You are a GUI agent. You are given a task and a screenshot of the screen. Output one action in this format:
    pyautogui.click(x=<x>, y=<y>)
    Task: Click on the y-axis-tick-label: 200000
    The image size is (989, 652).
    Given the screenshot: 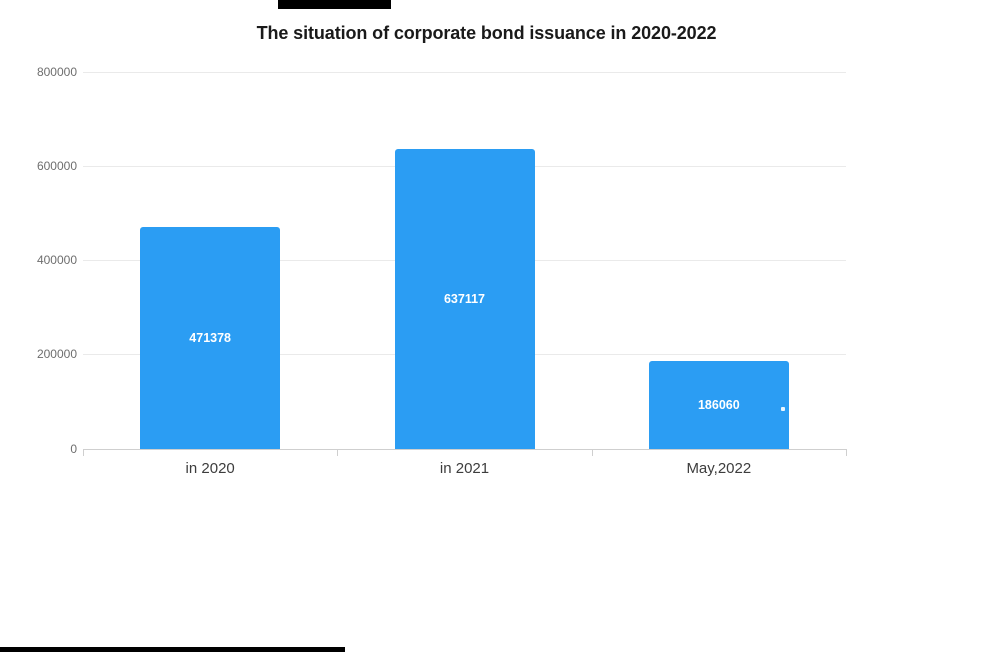 What is the action you would take?
    pyautogui.click(x=56, y=354)
    